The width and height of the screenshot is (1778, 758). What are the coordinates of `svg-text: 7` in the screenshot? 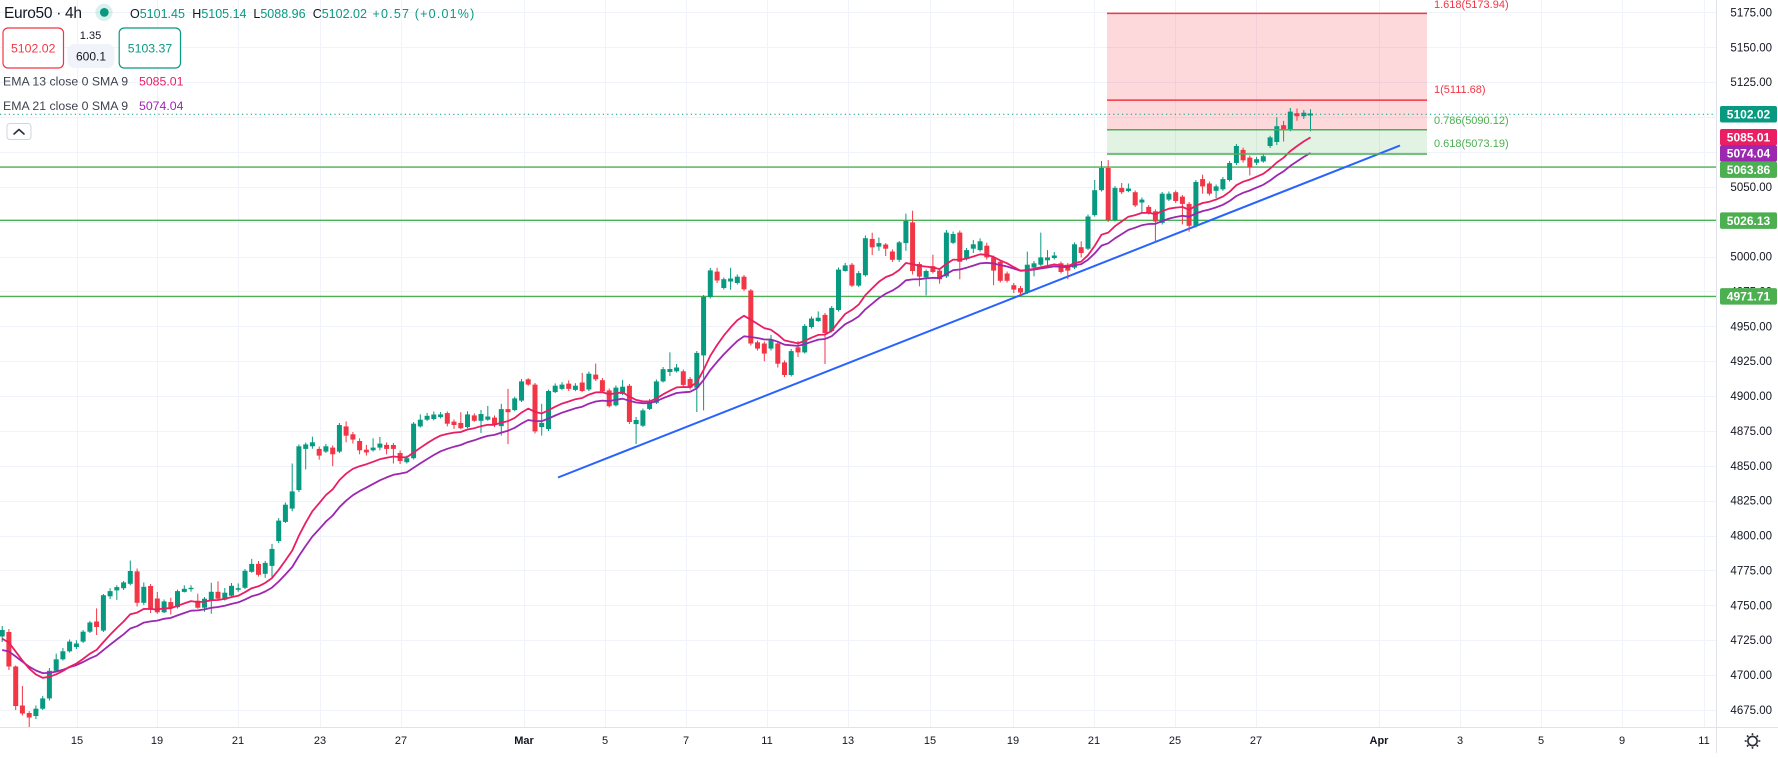 It's located at (686, 741).